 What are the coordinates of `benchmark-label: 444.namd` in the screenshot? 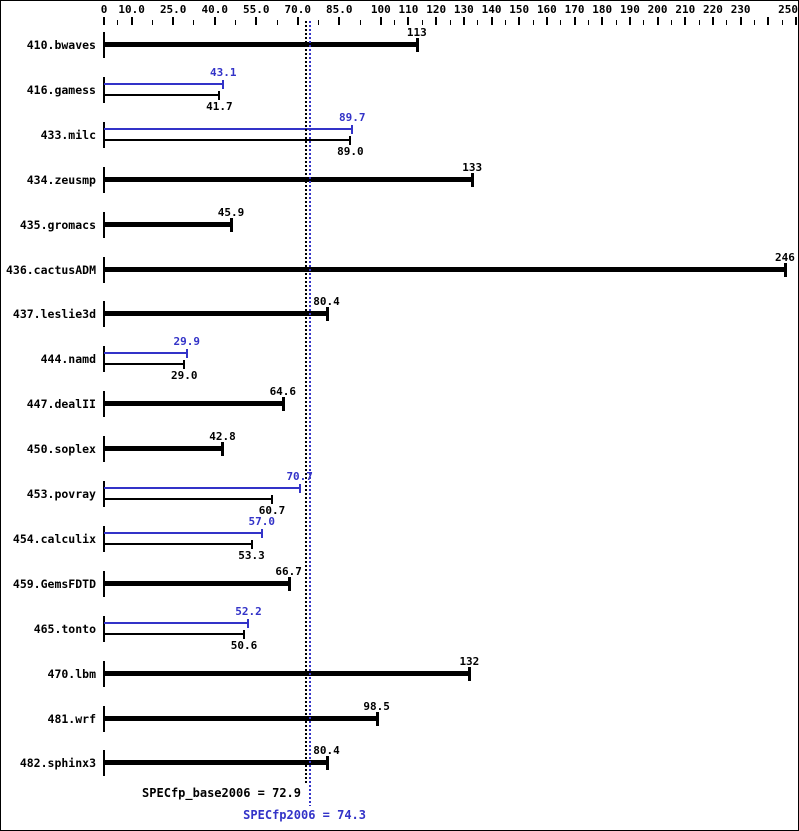 It's located at (68, 359).